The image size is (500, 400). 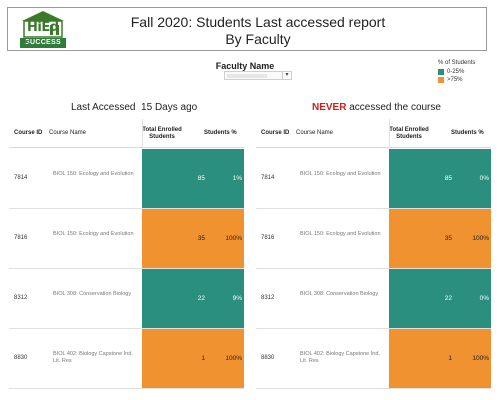 I want to click on last-accessed-section-title: Last Accessed 15 Days ago, so click(x=134, y=107).